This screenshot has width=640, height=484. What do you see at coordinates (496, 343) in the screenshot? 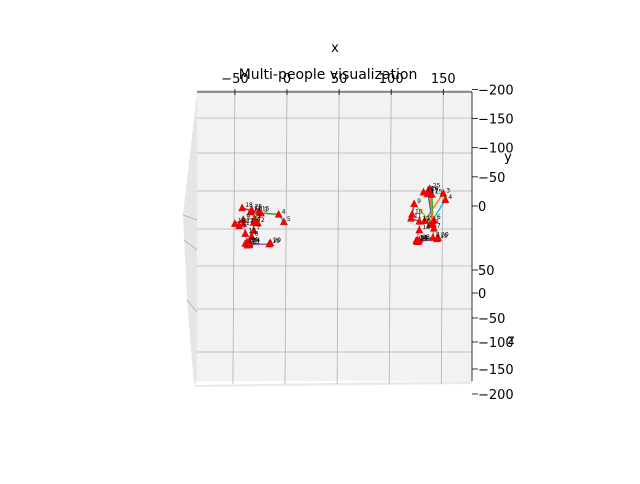
I see `z-tick-label: −100` at bounding box center [496, 343].